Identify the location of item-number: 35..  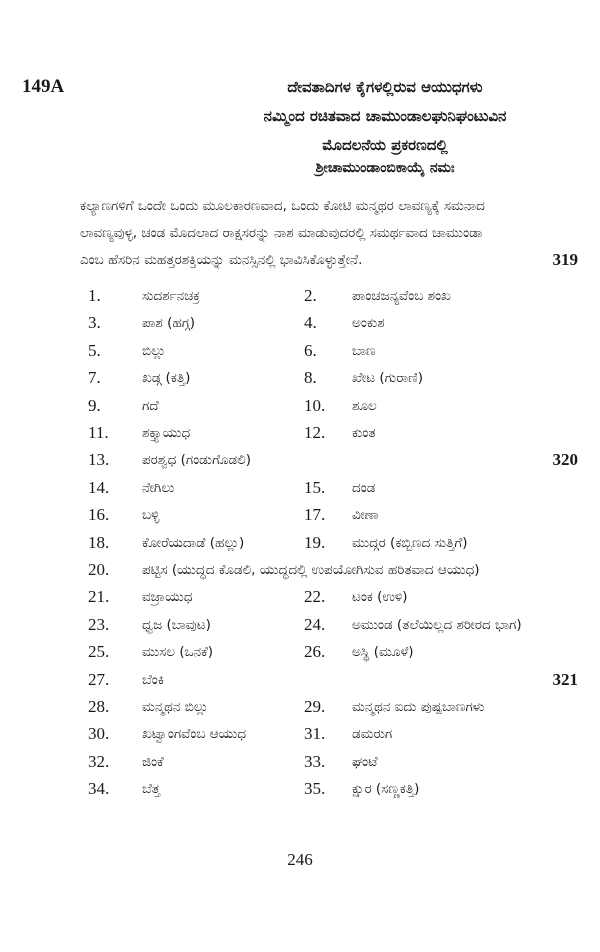
(315, 789).